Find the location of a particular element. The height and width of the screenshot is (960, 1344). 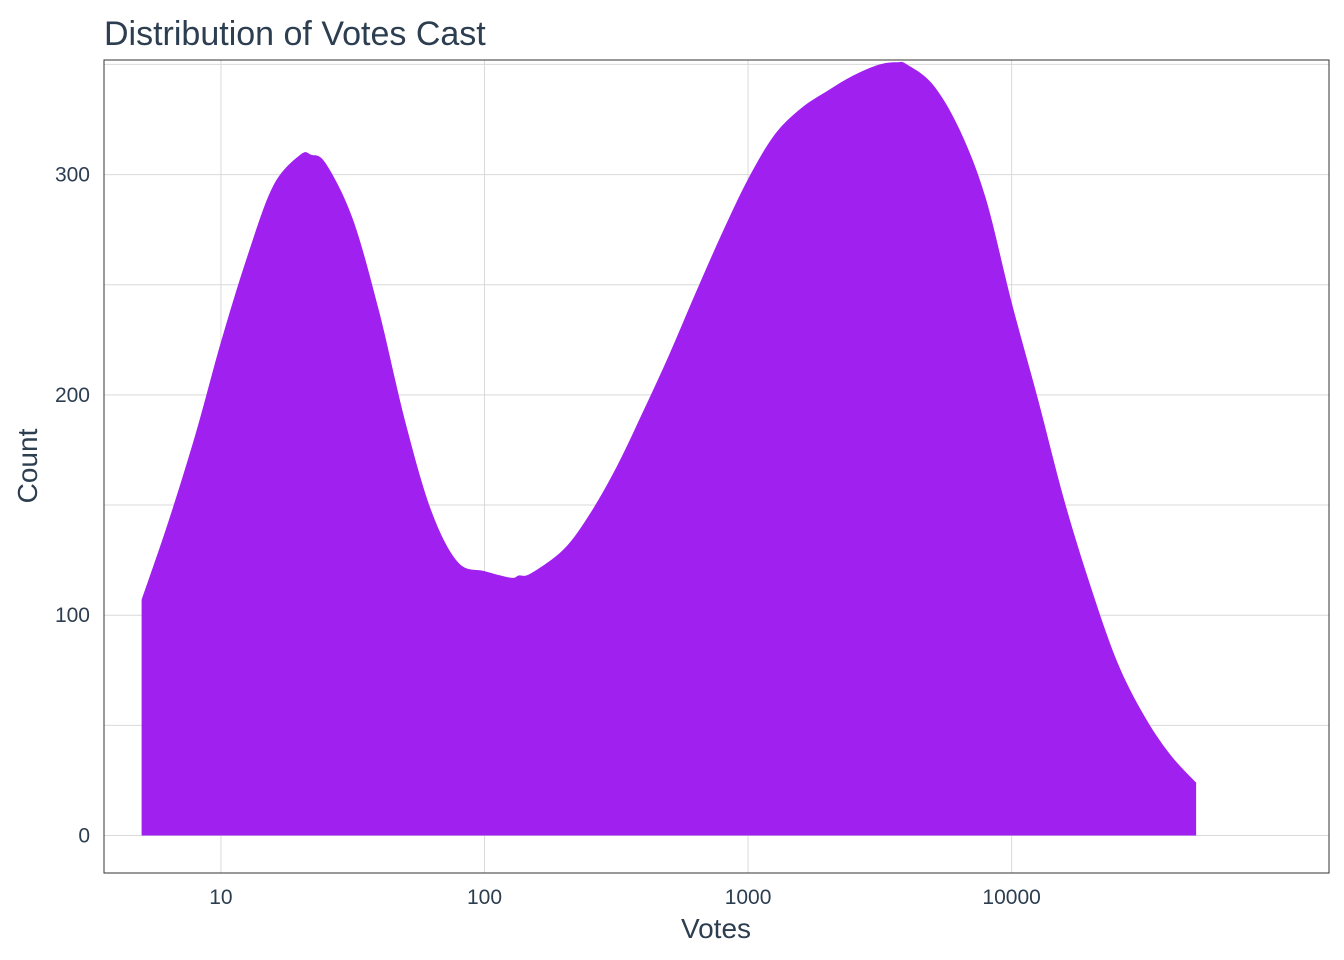

x-tick-label: 100 is located at coordinates (484, 897).